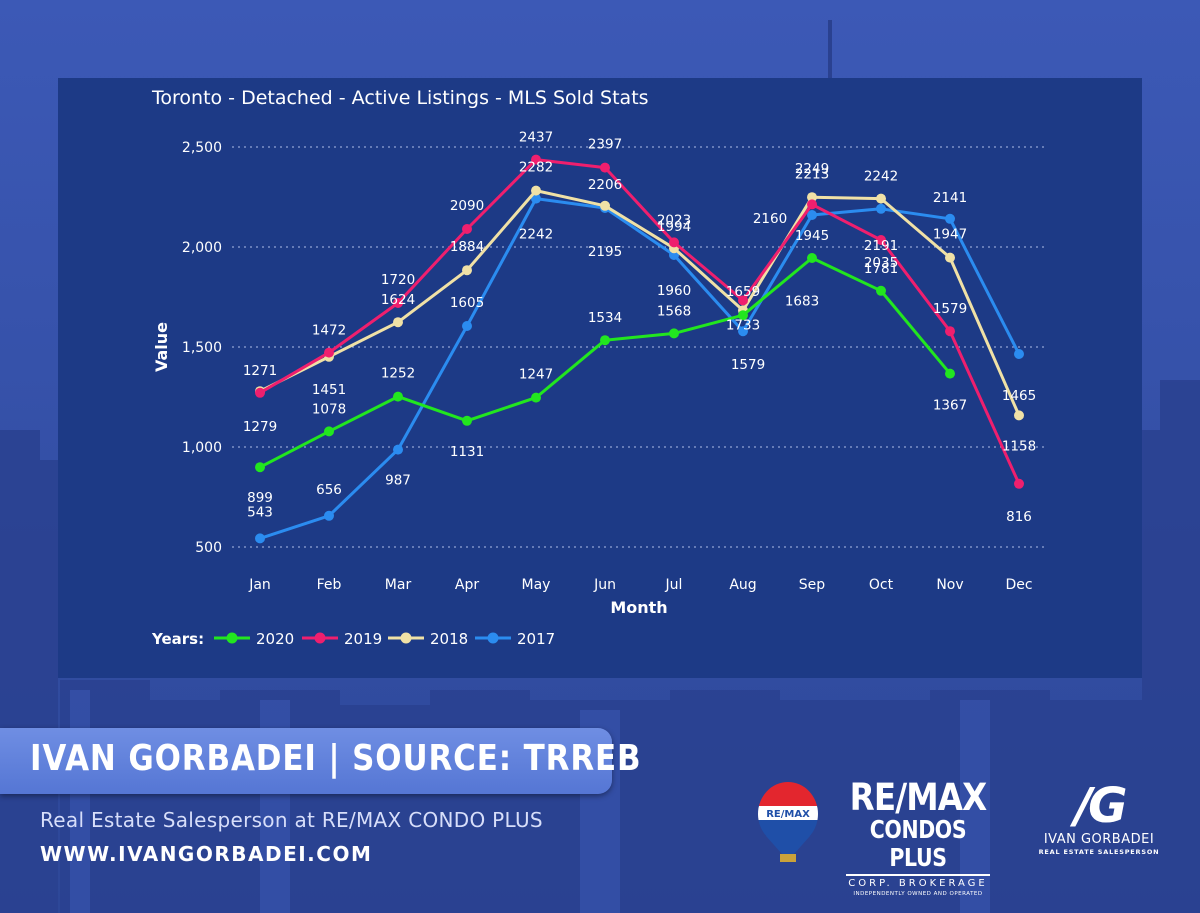 The width and height of the screenshot is (1200, 913). Describe the element at coordinates (674, 291) in the screenshot. I see `data-label-2017: 1960` at that location.